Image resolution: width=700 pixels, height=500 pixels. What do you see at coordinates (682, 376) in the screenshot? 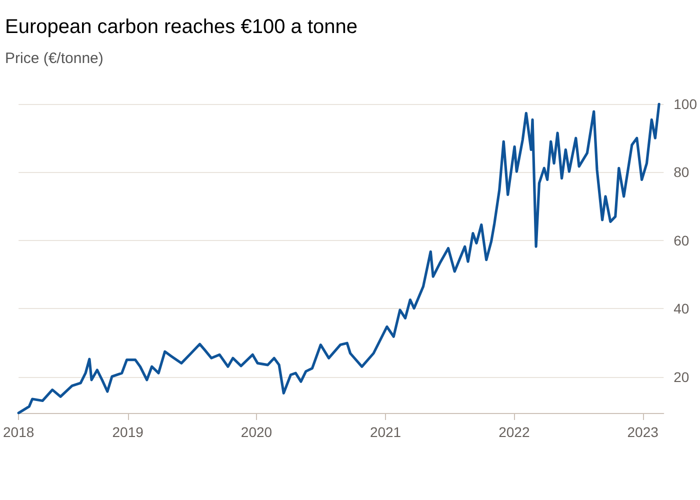
I see `y-tick-label: 20` at bounding box center [682, 376].